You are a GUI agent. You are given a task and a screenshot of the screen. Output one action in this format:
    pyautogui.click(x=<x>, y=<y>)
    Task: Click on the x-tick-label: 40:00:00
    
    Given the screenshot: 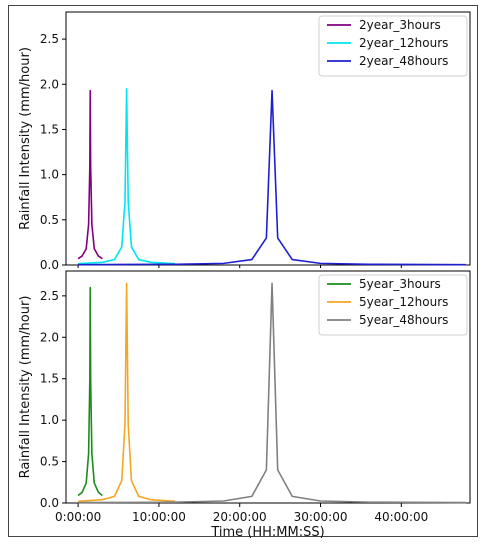 What is the action you would take?
    pyautogui.click(x=401, y=517)
    